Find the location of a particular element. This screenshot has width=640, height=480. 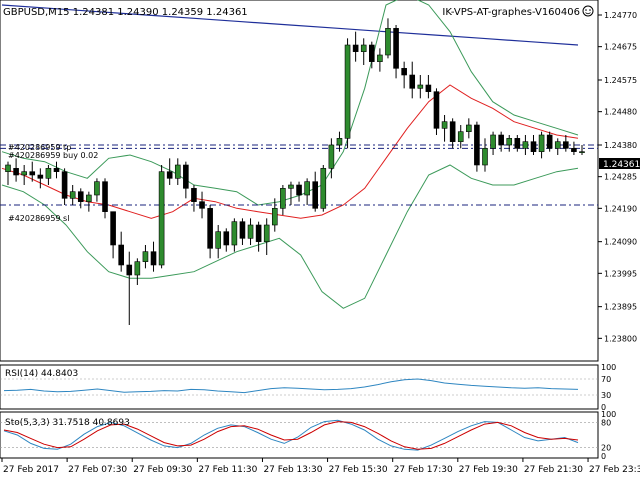

stochastic-signal-line is located at coordinates (291, 435).